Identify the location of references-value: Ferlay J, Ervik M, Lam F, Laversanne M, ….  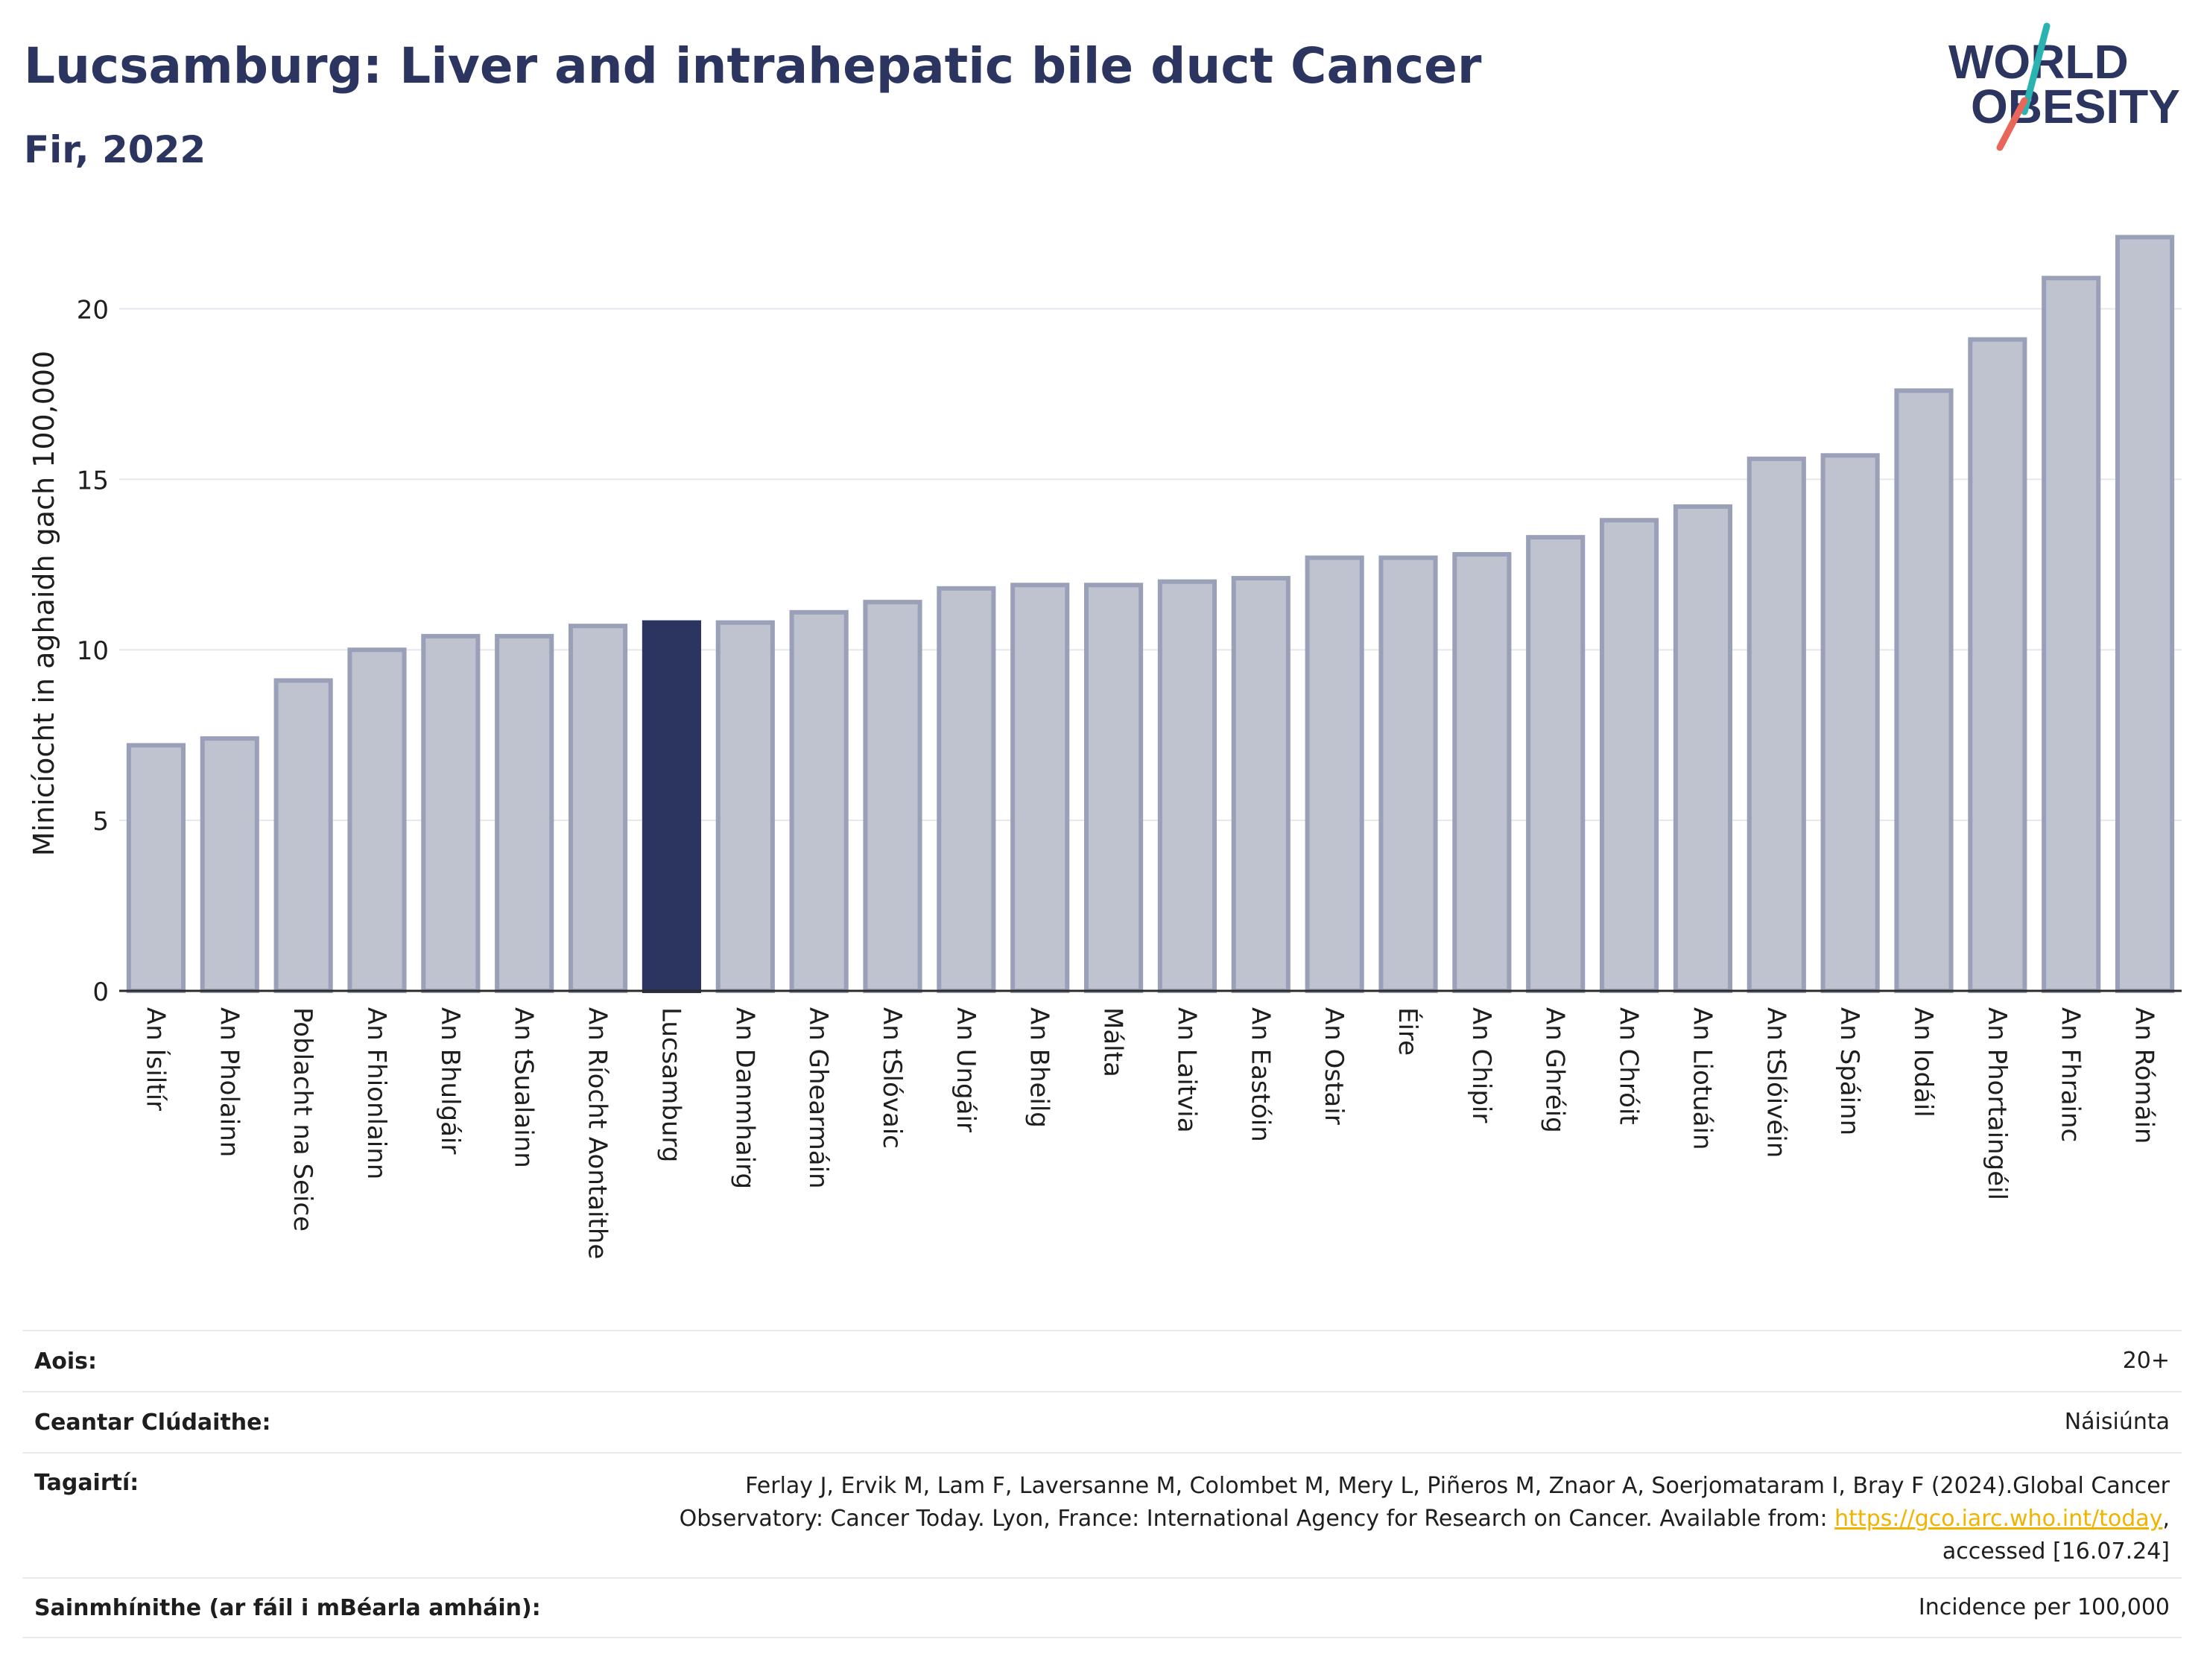
(1425, 1519).